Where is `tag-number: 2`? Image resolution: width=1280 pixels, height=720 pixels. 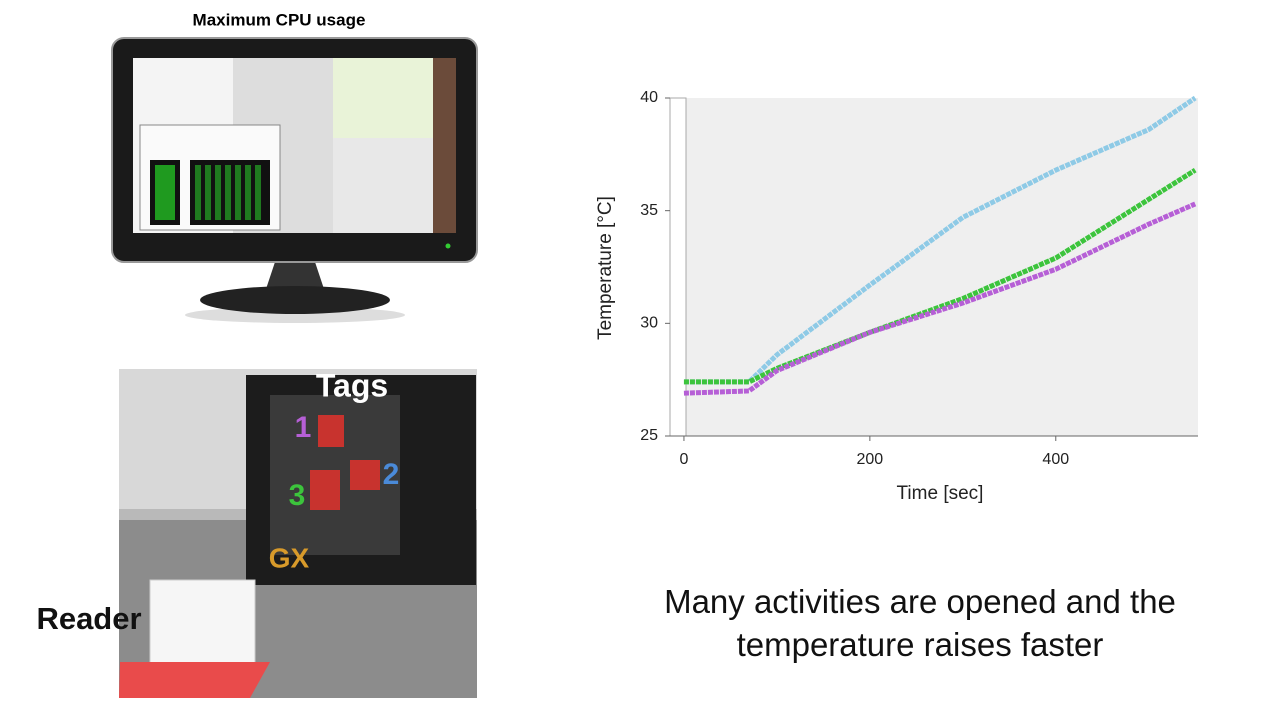 tag-number: 2 is located at coordinates (391, 474).